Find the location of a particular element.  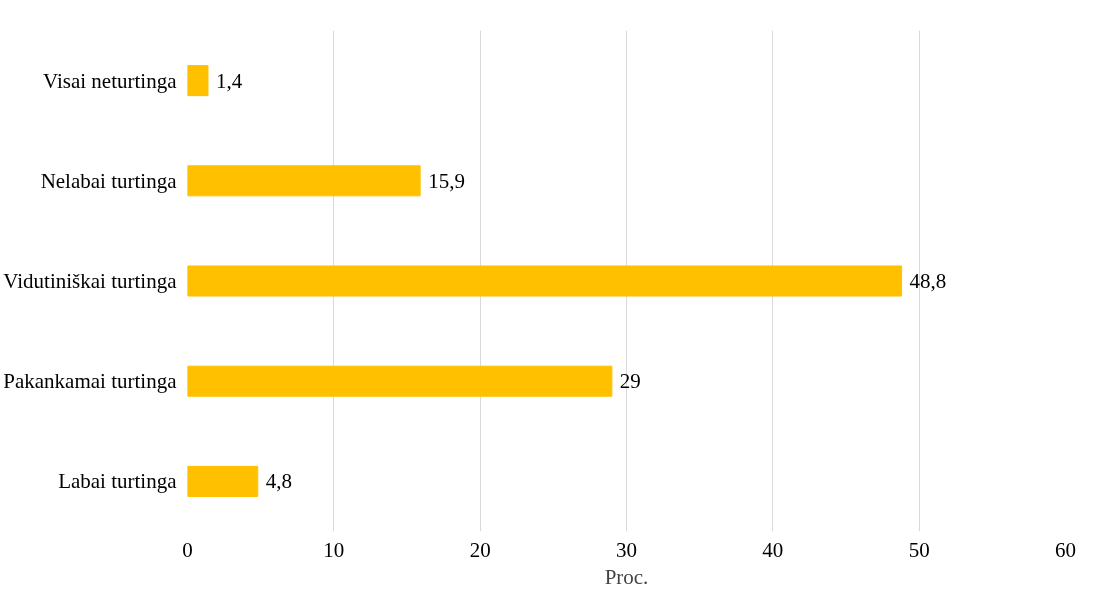

x-tick-label: 40 is located at coordinates (773, 549).